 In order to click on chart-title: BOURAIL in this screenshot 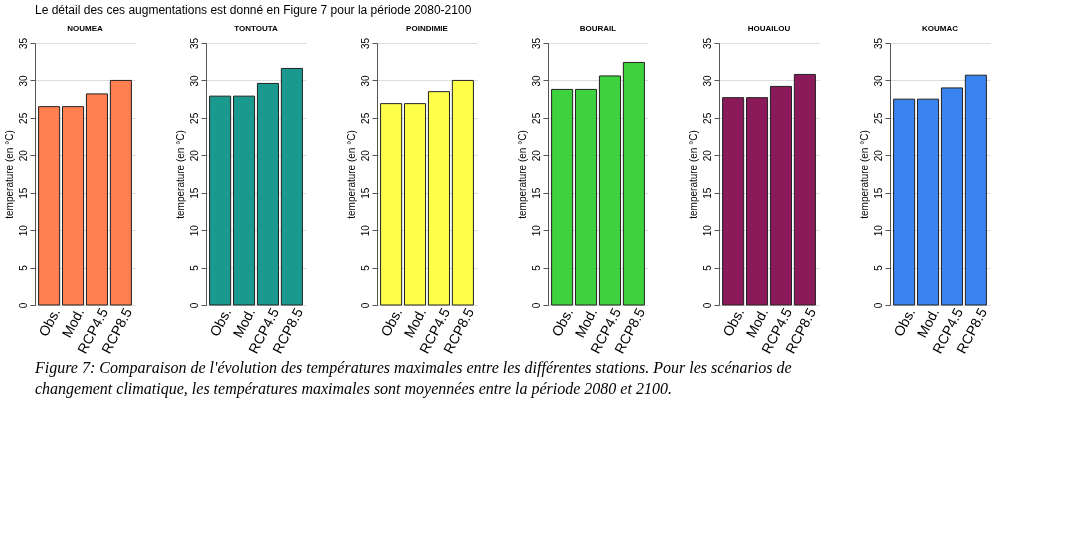, I will do `click(598, 29)`.